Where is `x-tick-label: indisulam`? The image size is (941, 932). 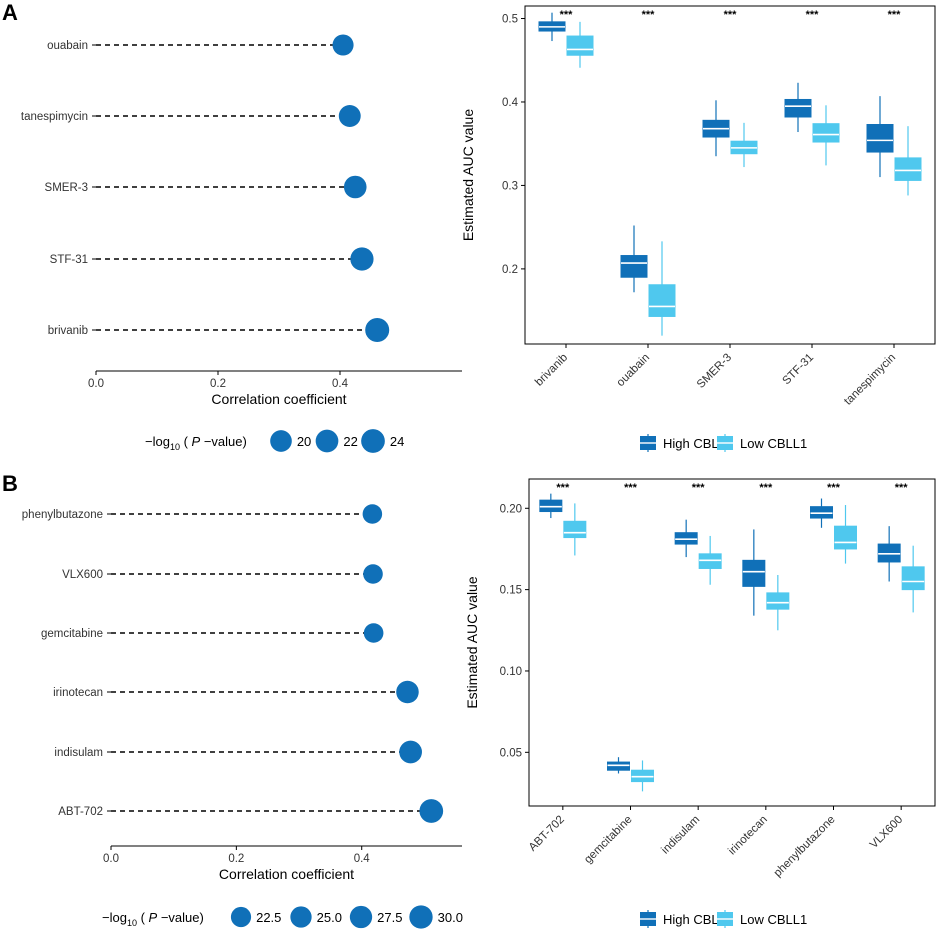
x-tick-label: indisulam is located at coordinates (680, 835).